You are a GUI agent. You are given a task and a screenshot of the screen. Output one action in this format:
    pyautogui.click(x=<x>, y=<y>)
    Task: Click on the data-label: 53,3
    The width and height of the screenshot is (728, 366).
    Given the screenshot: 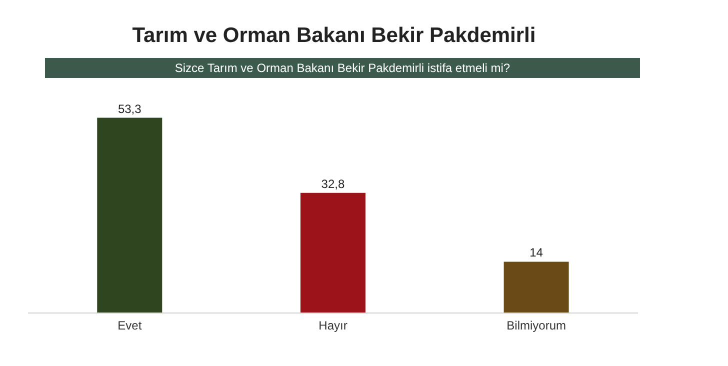 What is the action you would take?
    pyautogui.click(x=130, y=109)
    